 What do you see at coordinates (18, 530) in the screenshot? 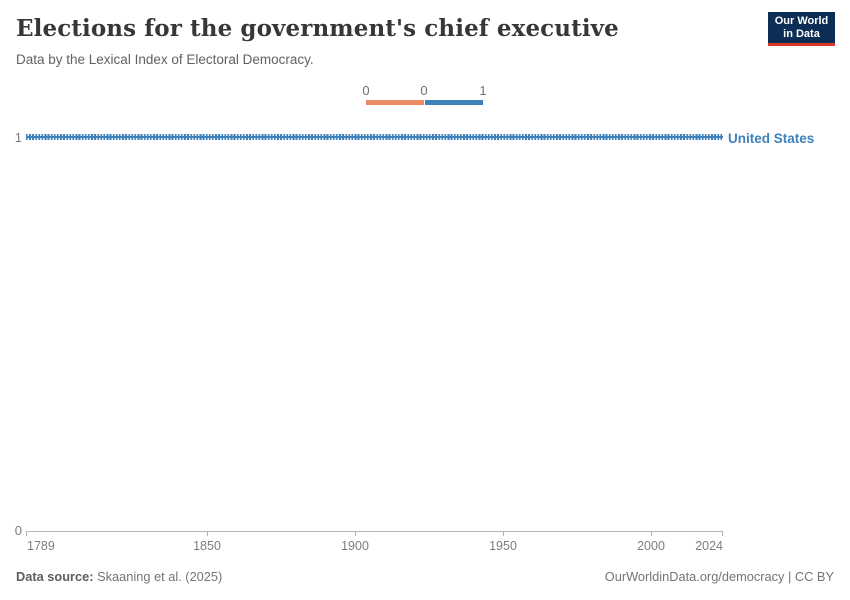
I see `y-axis-tick-0: 0` at bounding box center [18, 530].